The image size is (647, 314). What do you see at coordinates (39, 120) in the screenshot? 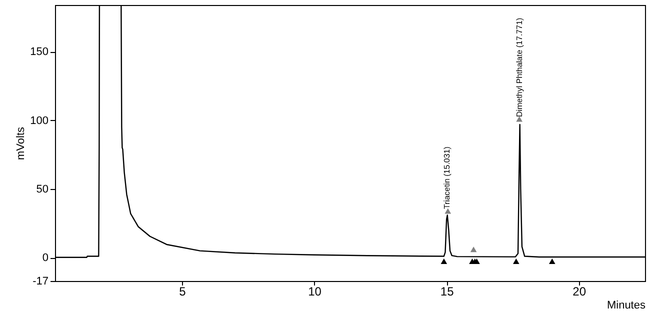
I see `y-tick-label: 100` at bounding box center [39, 120].